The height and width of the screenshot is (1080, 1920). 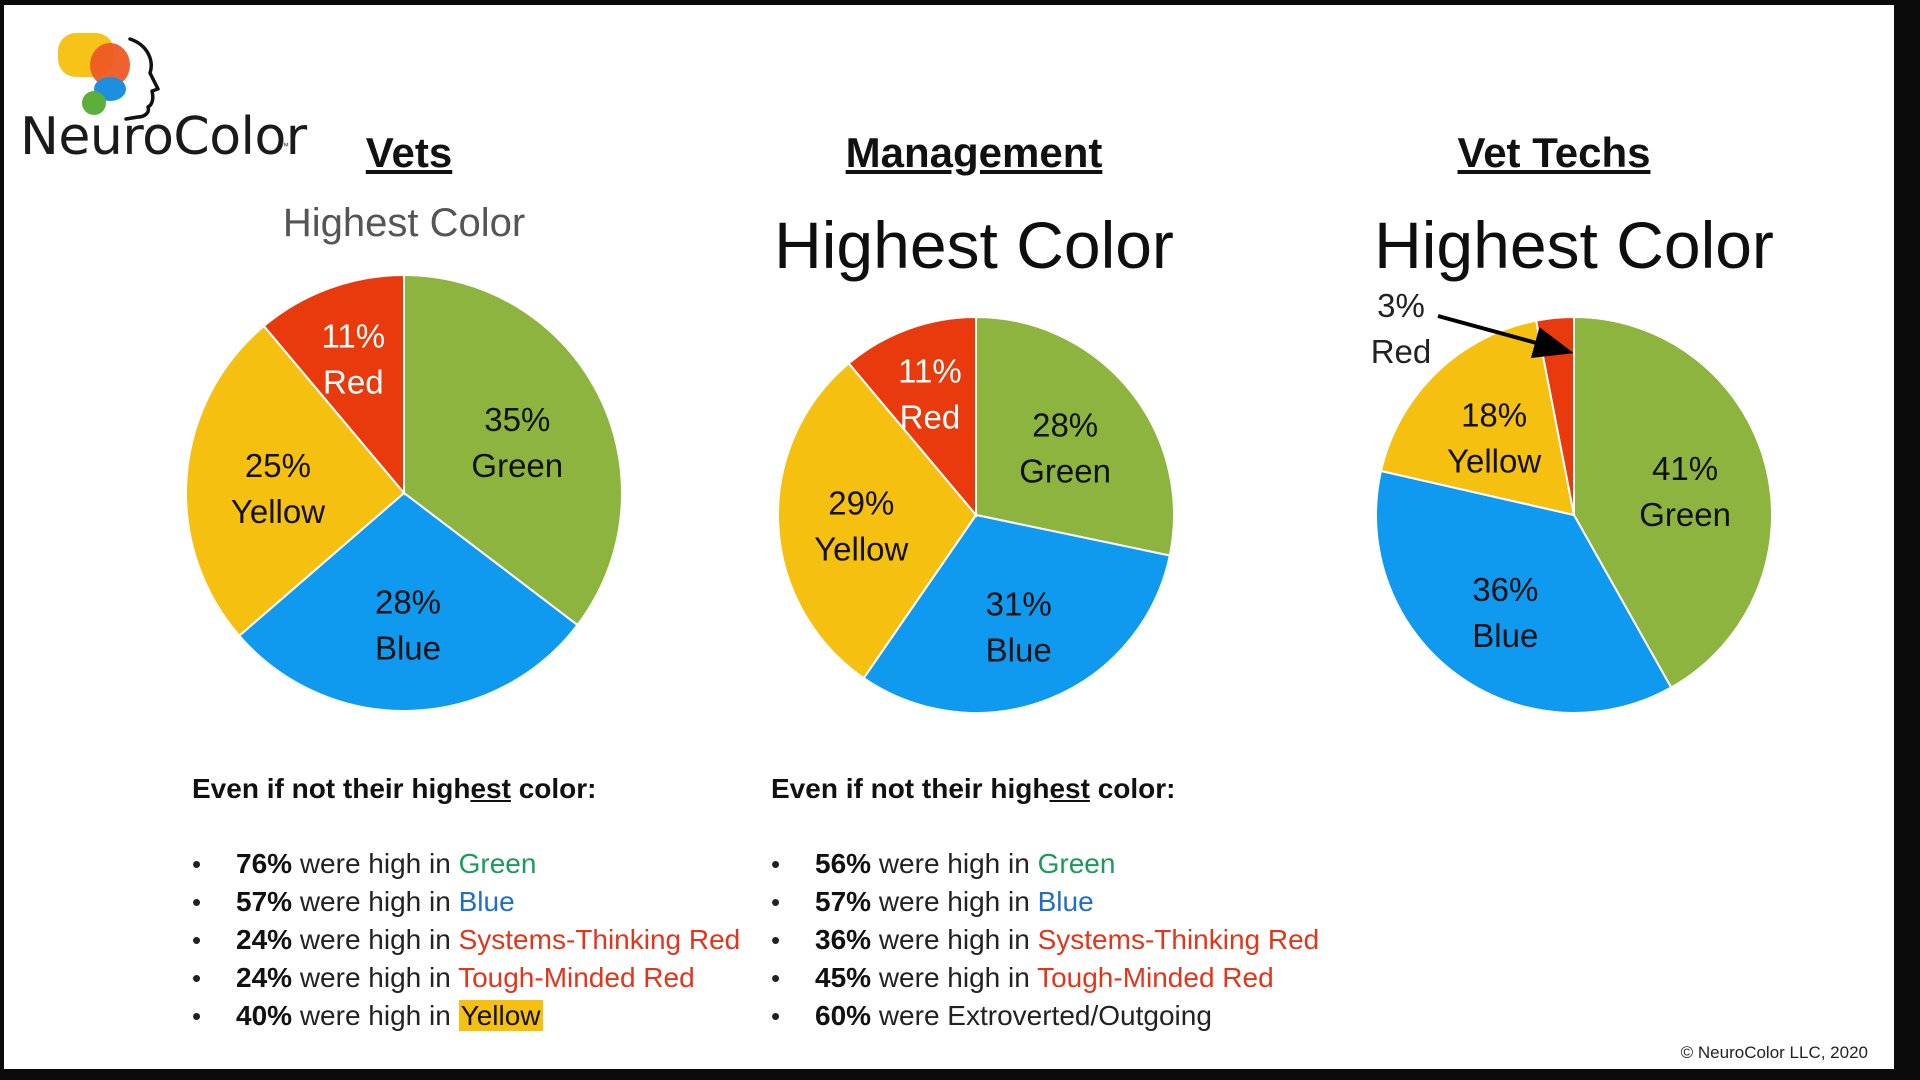 What do you see at coordinates (408, 624) in the screenshot?
I see `slice-label-blue: 28% Blue` at bounding box center [408, 624].